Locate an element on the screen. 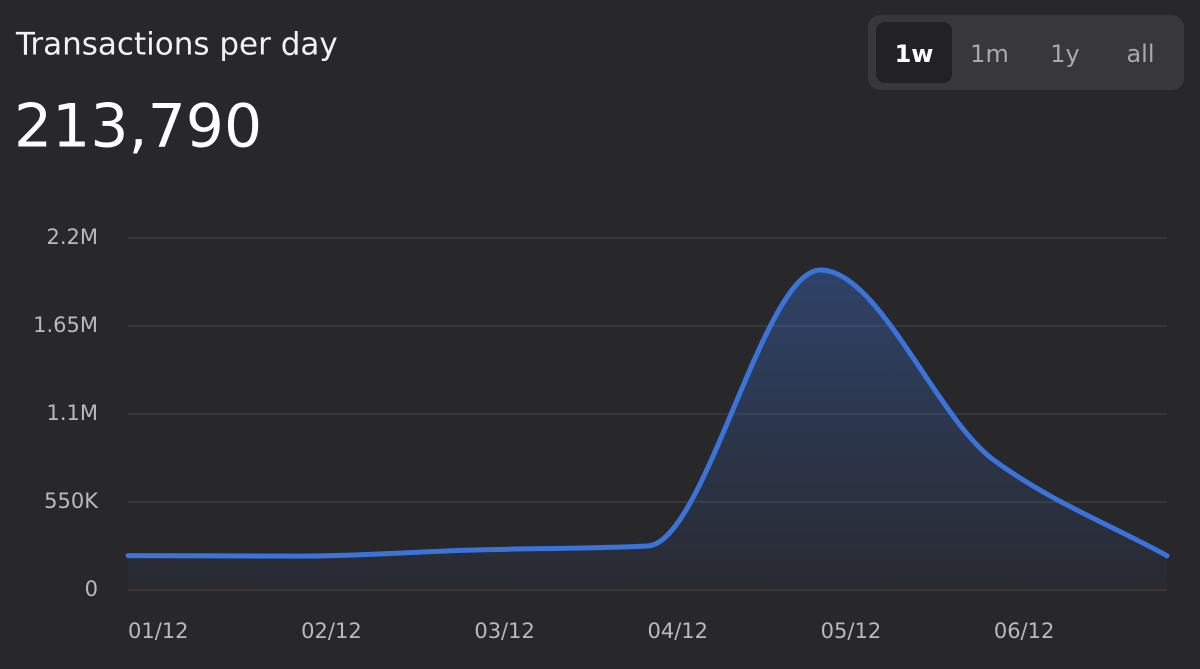  x-tick-label: 05/12 is located at coordinates (851, 631).